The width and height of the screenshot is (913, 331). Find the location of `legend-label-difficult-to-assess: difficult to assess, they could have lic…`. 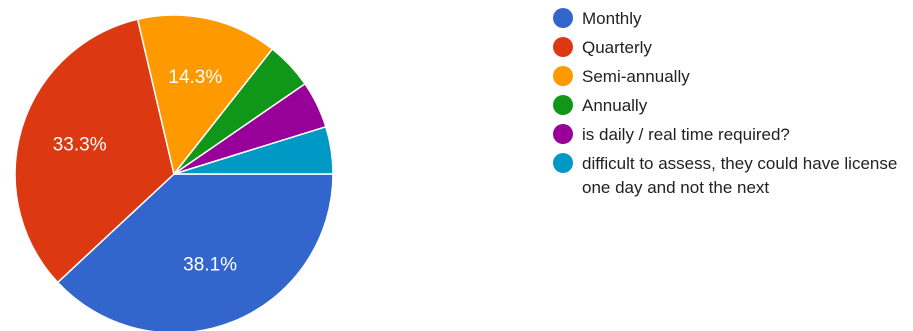

legend-label-difficult-to-assess: difficult to assess, they could have lic… is located at coordinates (740, 175).